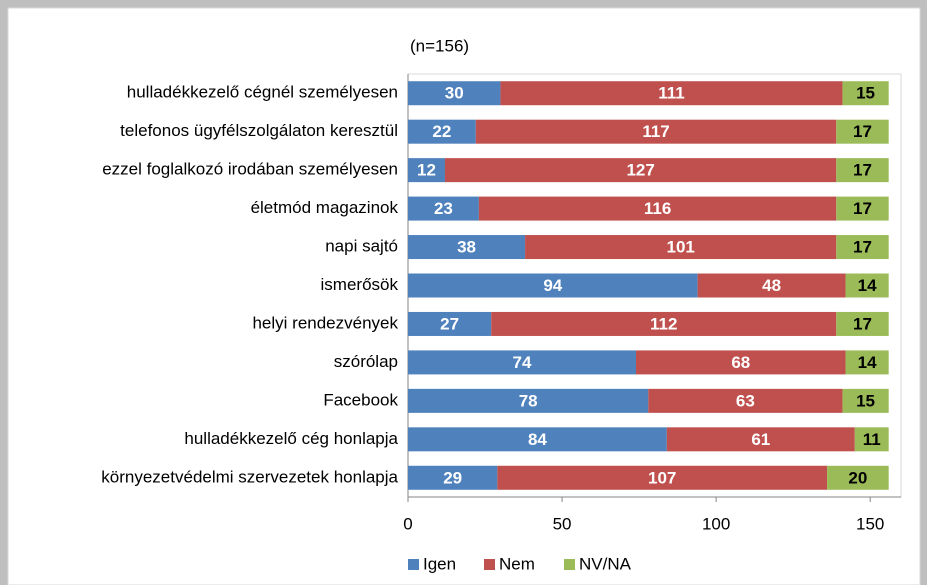 Image resolution: width=927 pixels, height=585 pixels. Describe the element at coordinates (262, 92) in the screenshot. I see `category-label: hulladékkezelő cégnél személyesen` at that location.